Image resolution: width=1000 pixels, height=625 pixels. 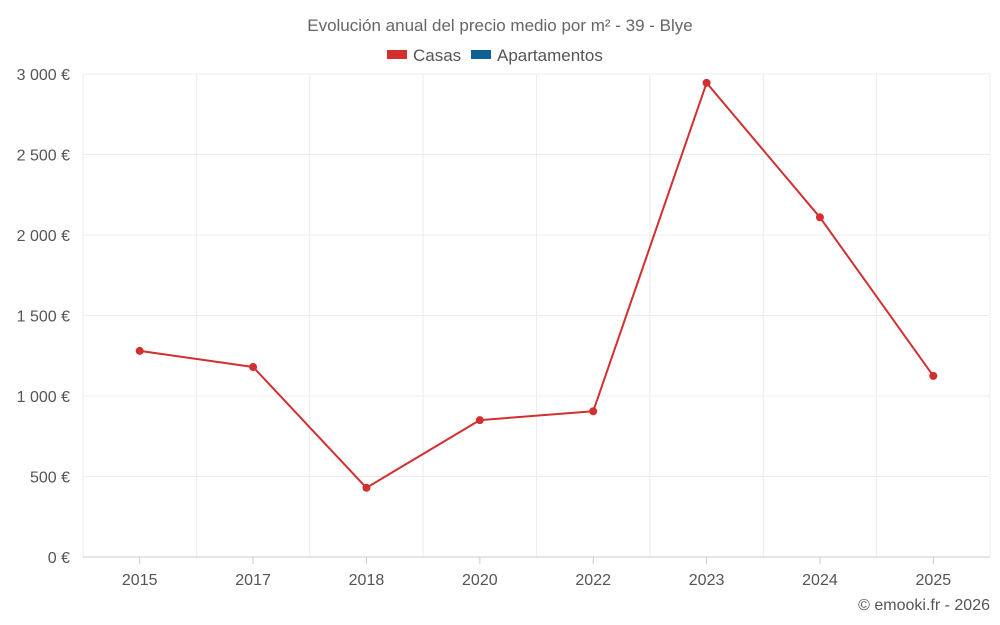 I want to click on x-tick-label: 2025, so click(x=934, y=580).